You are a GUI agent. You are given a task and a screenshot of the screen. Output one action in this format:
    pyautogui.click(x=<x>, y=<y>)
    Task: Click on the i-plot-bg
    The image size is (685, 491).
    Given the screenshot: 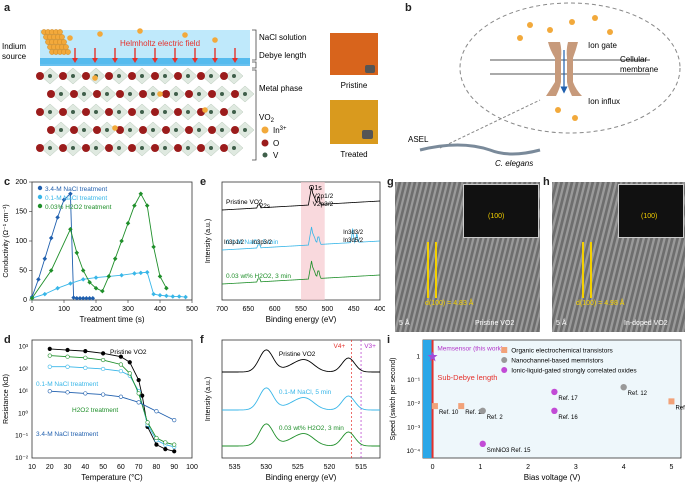 What is the action you would take?
    pyautogui.click(x=552, y=399)
    